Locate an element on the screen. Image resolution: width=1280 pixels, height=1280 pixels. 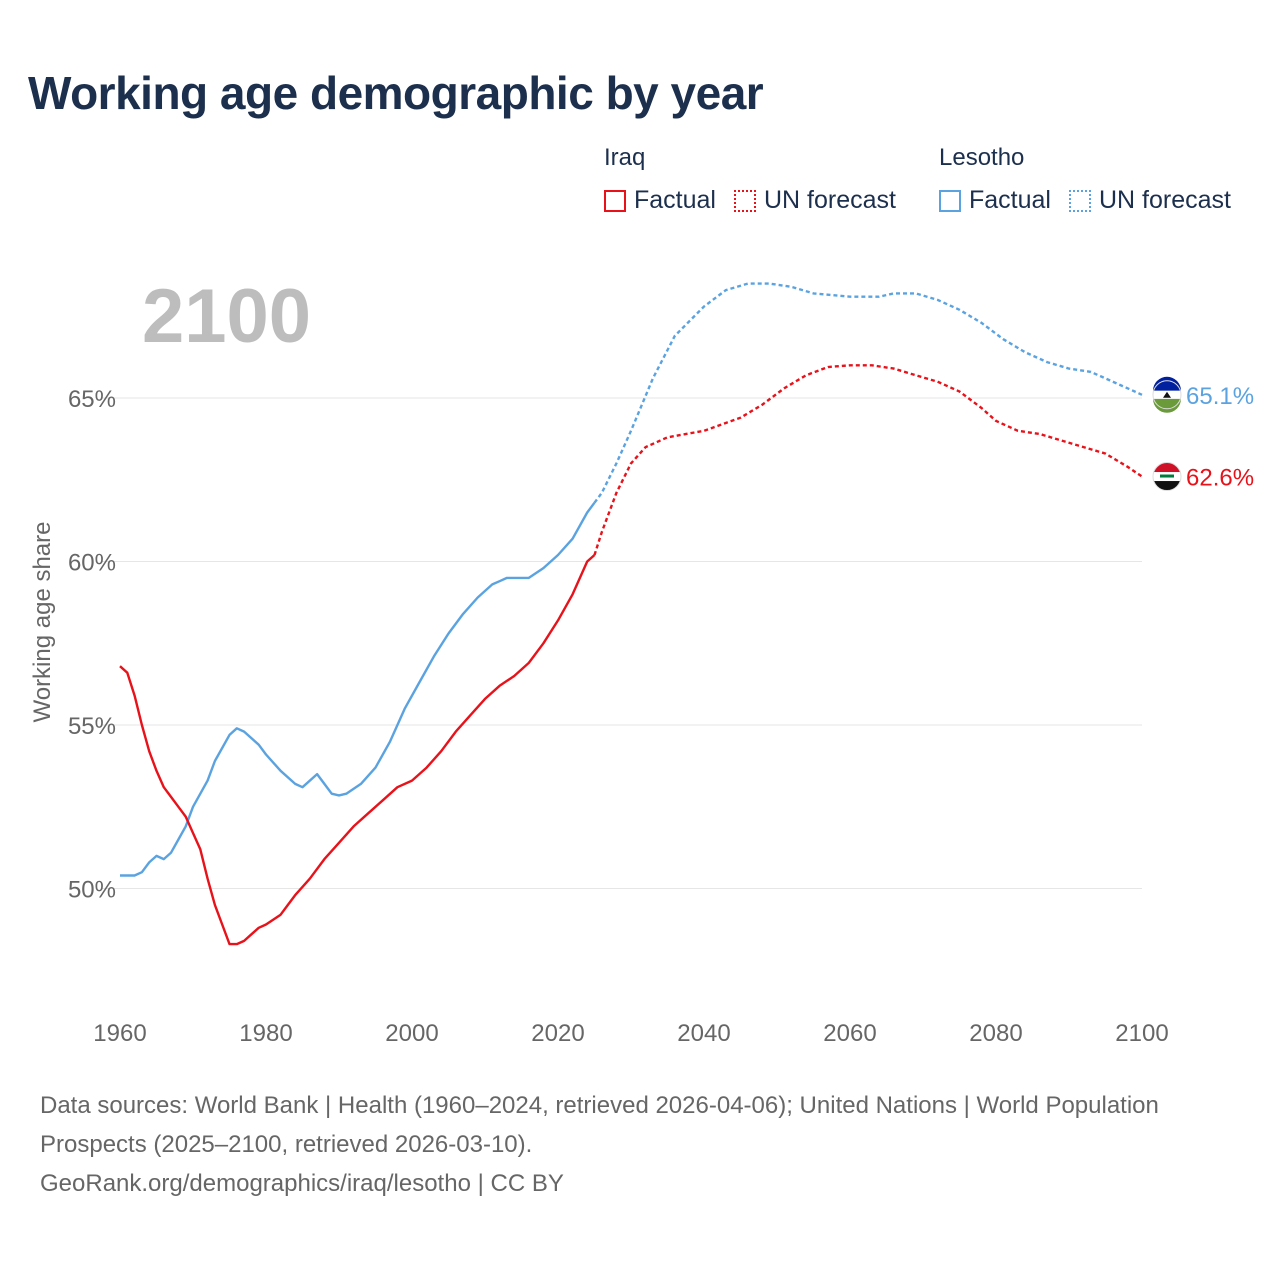
x-axis-ticks: 1960 1980 2000 2020 2040 2060 2080 2100 is located at coordinates (630, 1033).